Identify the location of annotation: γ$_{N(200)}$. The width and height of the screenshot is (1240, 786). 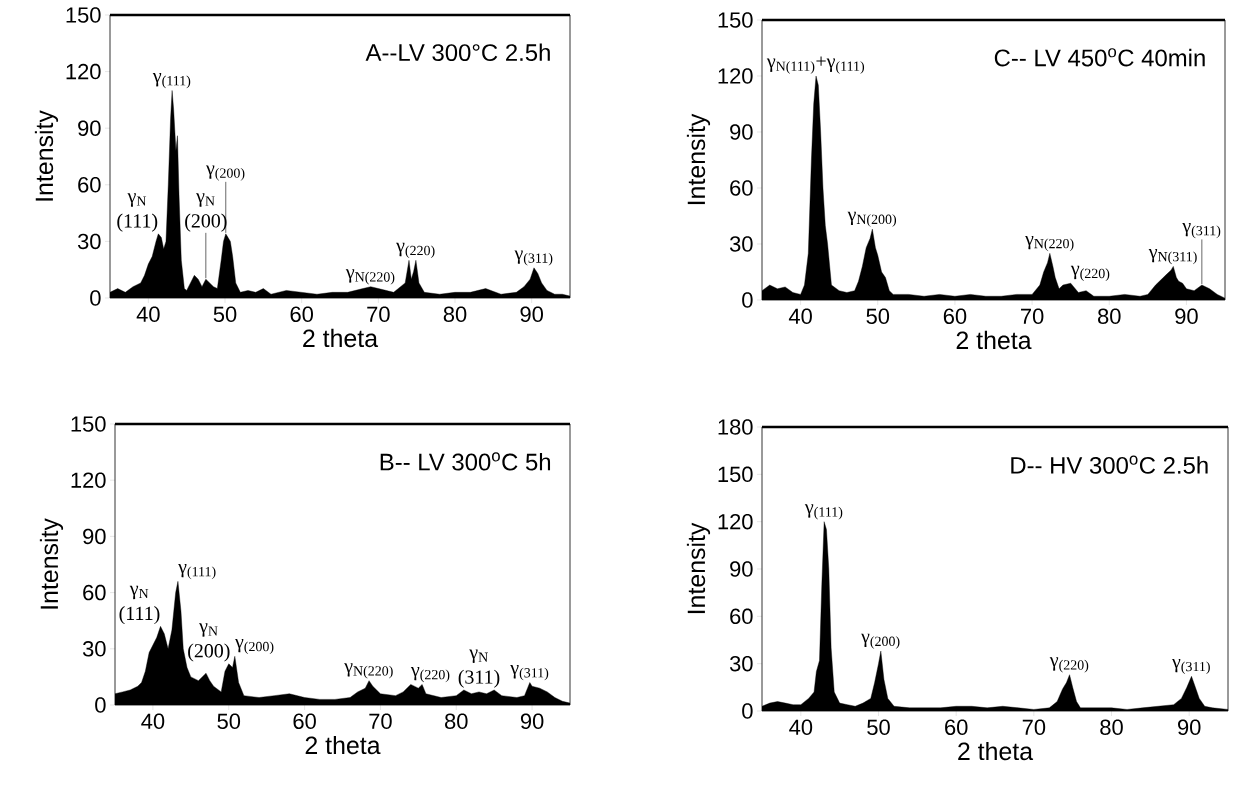
(872, 219).